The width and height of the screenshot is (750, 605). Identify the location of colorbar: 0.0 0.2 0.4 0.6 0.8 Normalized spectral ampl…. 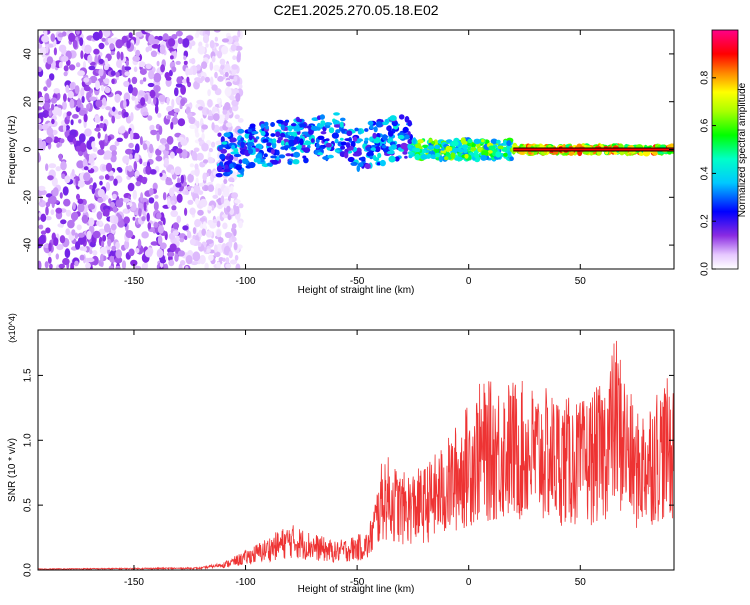
(724, 152).